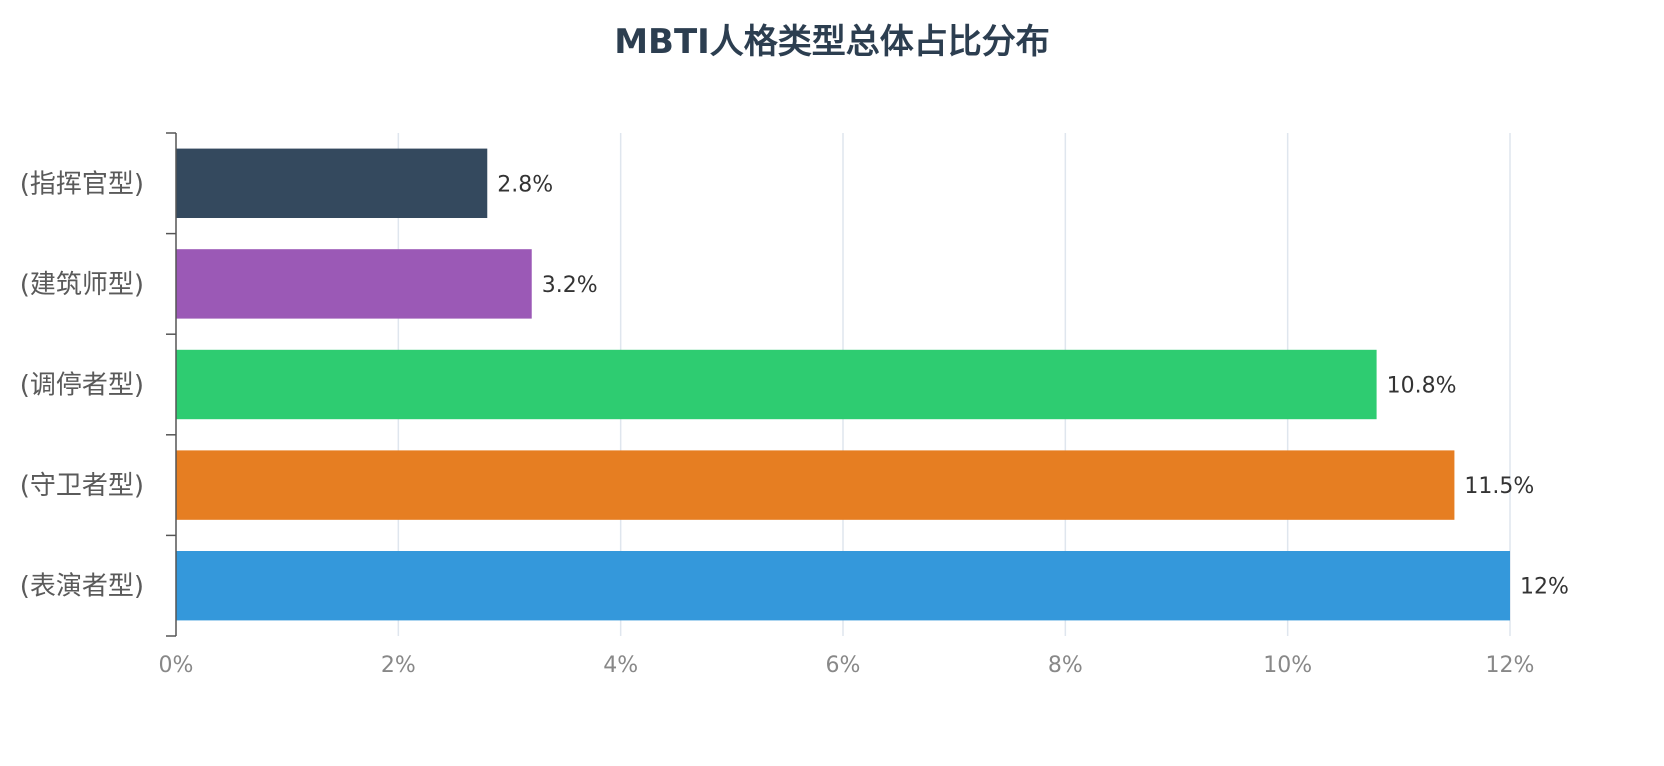  What do you see at coordinates (843, 665) in the screenshot?
I see `x-tick-label: 6%` at bounding box center [843, 665].